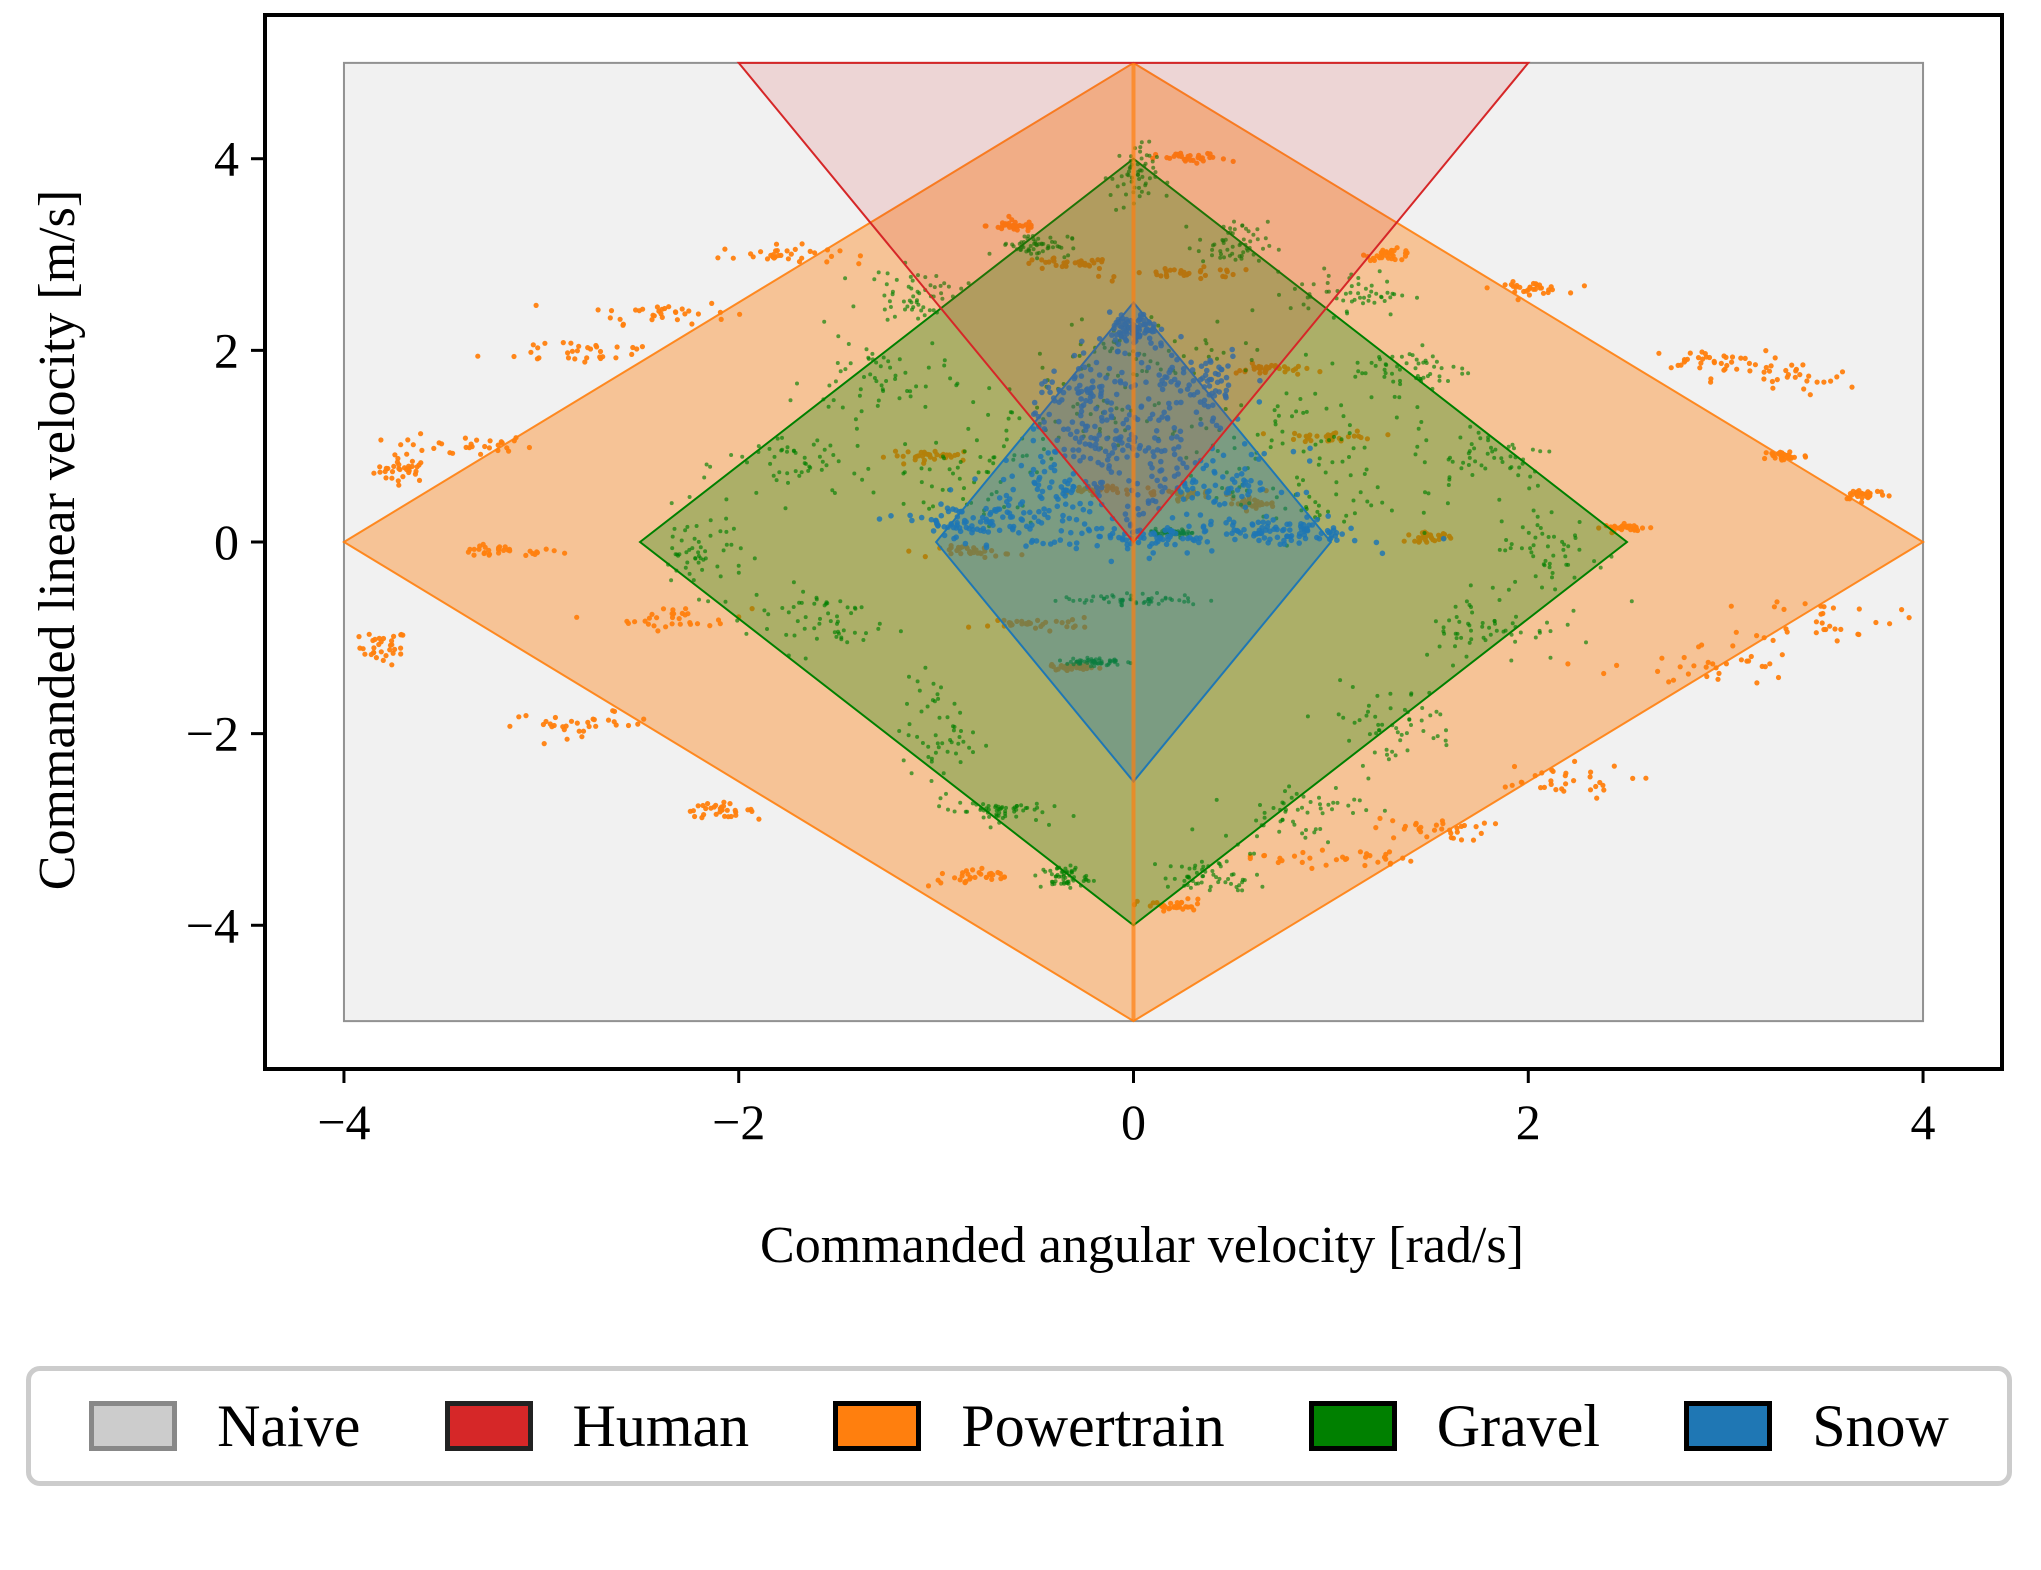 The image size is (2041, 1570). What do you see at coordinates (224, 1426) in the screenshot?
I see `legend-item-naive: Naive` at bounding box center [224, 1426].